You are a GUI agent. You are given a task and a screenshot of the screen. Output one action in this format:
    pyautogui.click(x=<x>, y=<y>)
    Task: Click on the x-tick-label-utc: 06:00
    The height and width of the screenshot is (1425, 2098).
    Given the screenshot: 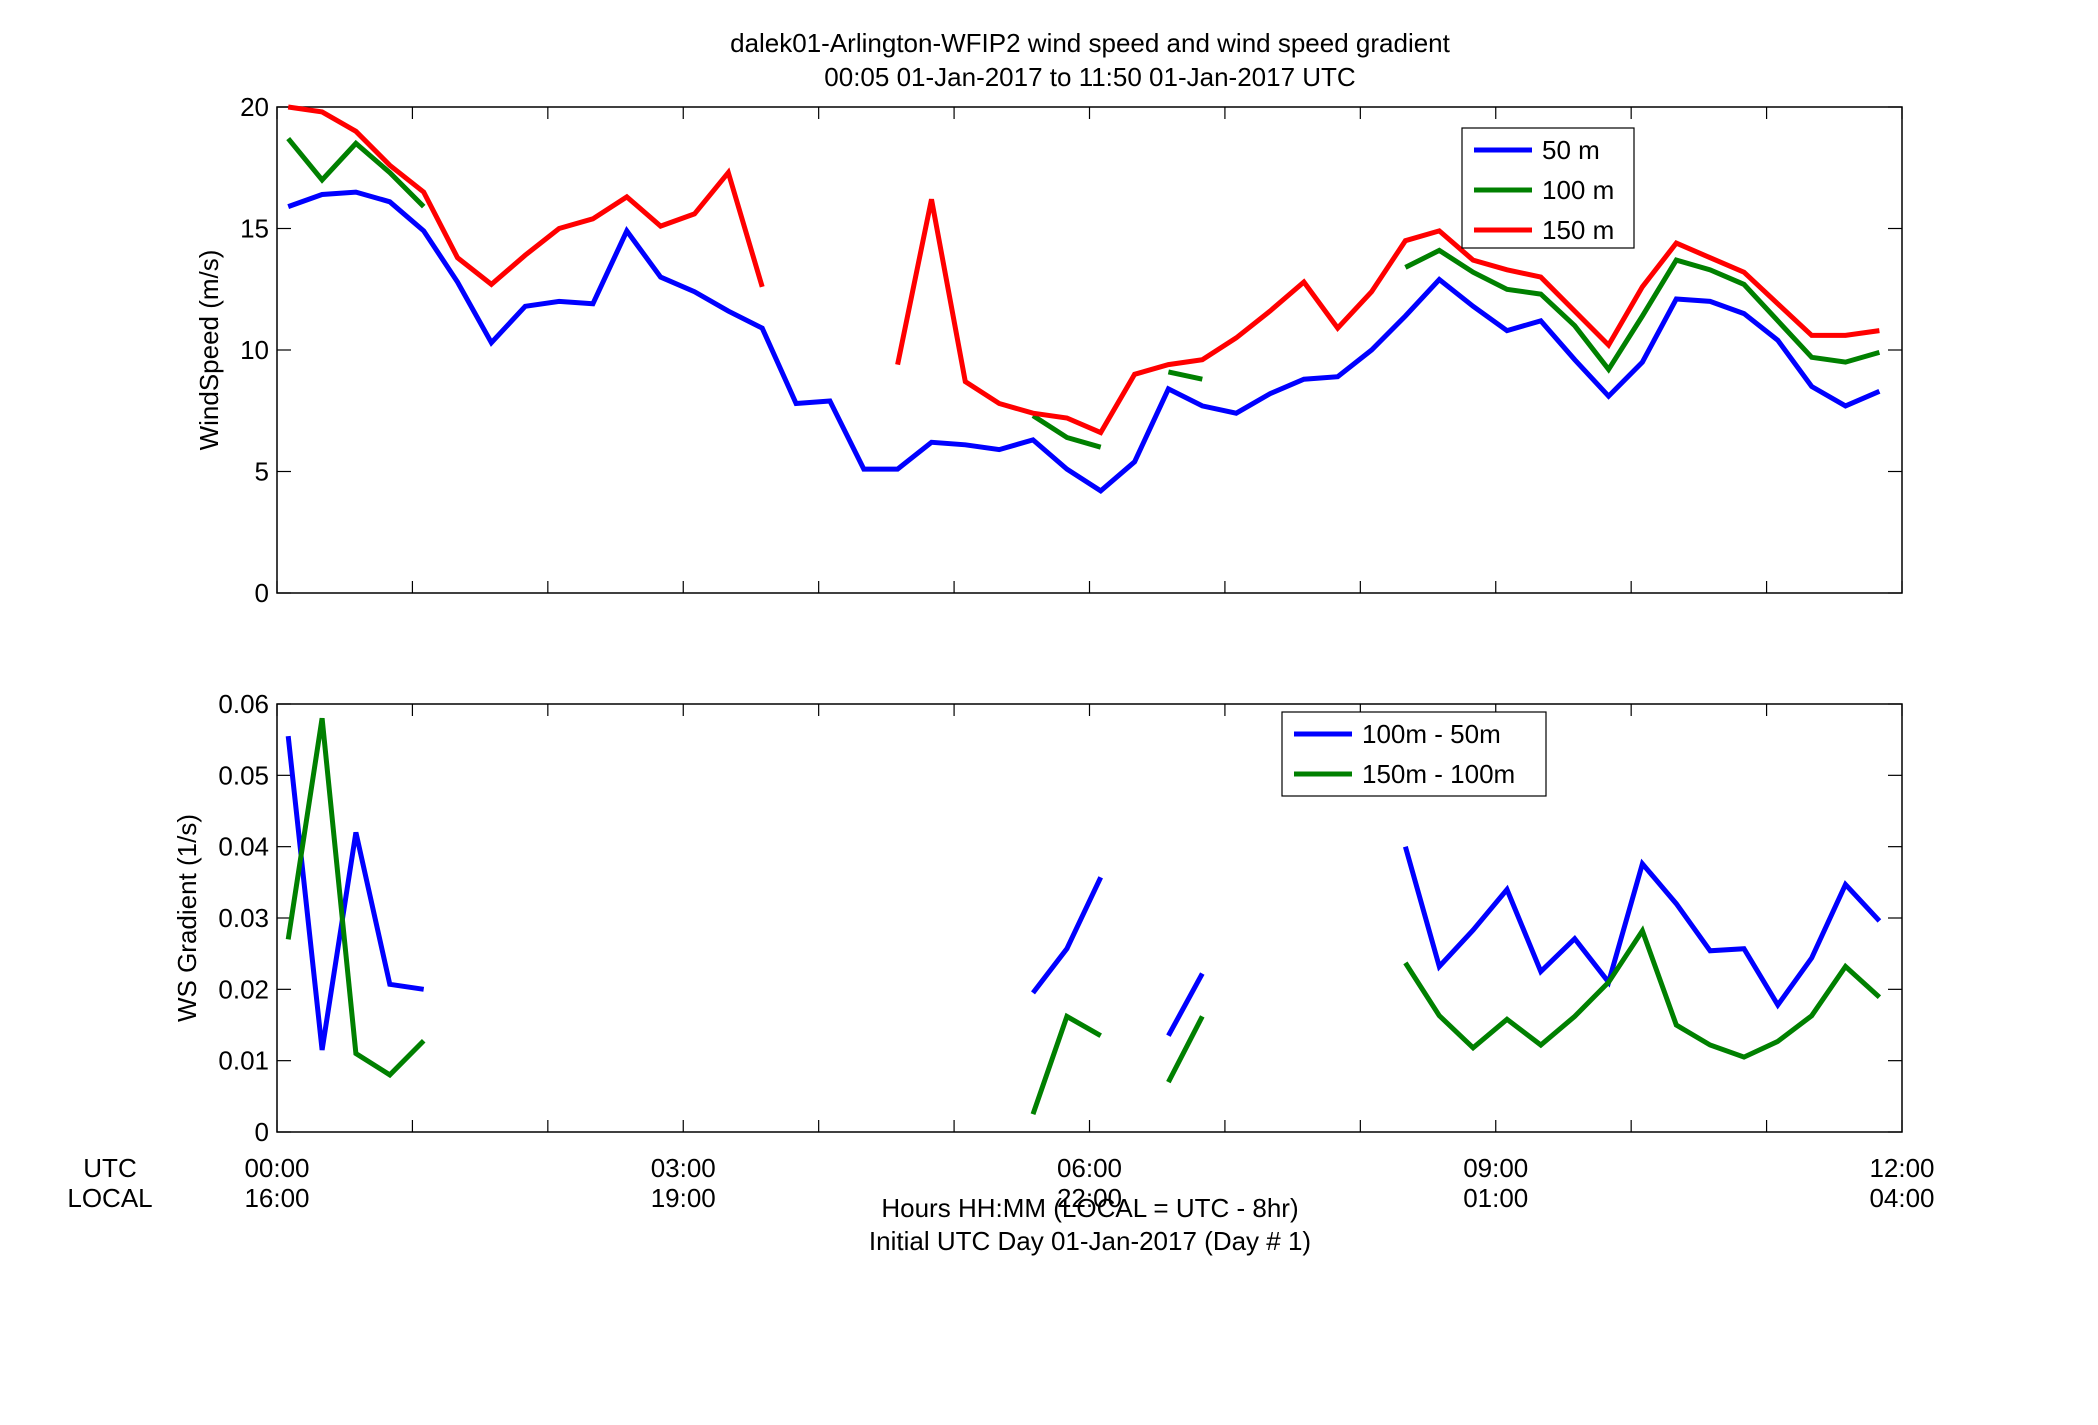 What is the action you would take?
    pyautogui.click(x=1089, y=1168)
    